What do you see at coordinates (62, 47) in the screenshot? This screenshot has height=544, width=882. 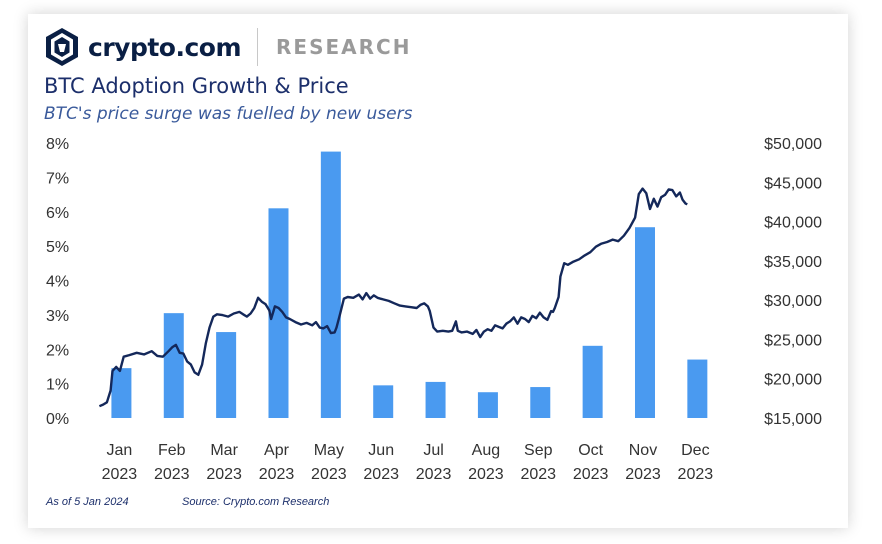 I see `lion-shield-icon` at bounding box center [62, 47].